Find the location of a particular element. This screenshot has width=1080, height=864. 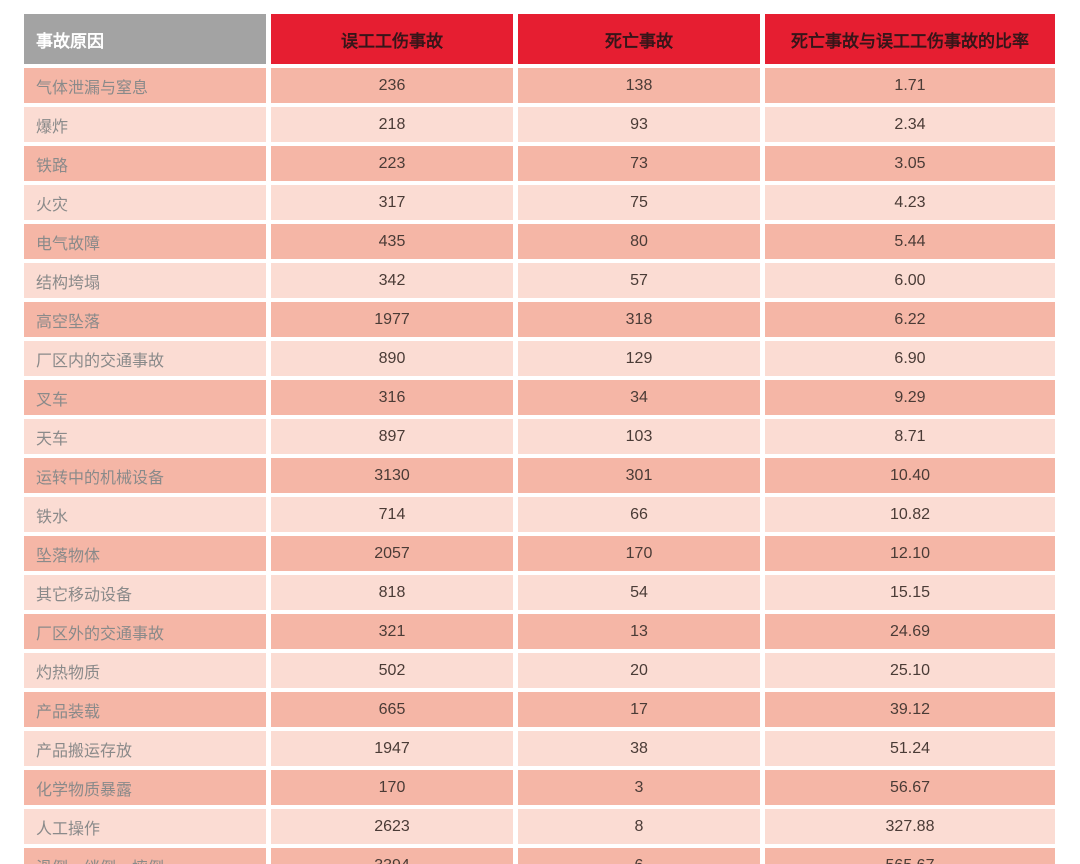

lost-time-injuries-cell: 3394 is located at coordinates (392, 856).